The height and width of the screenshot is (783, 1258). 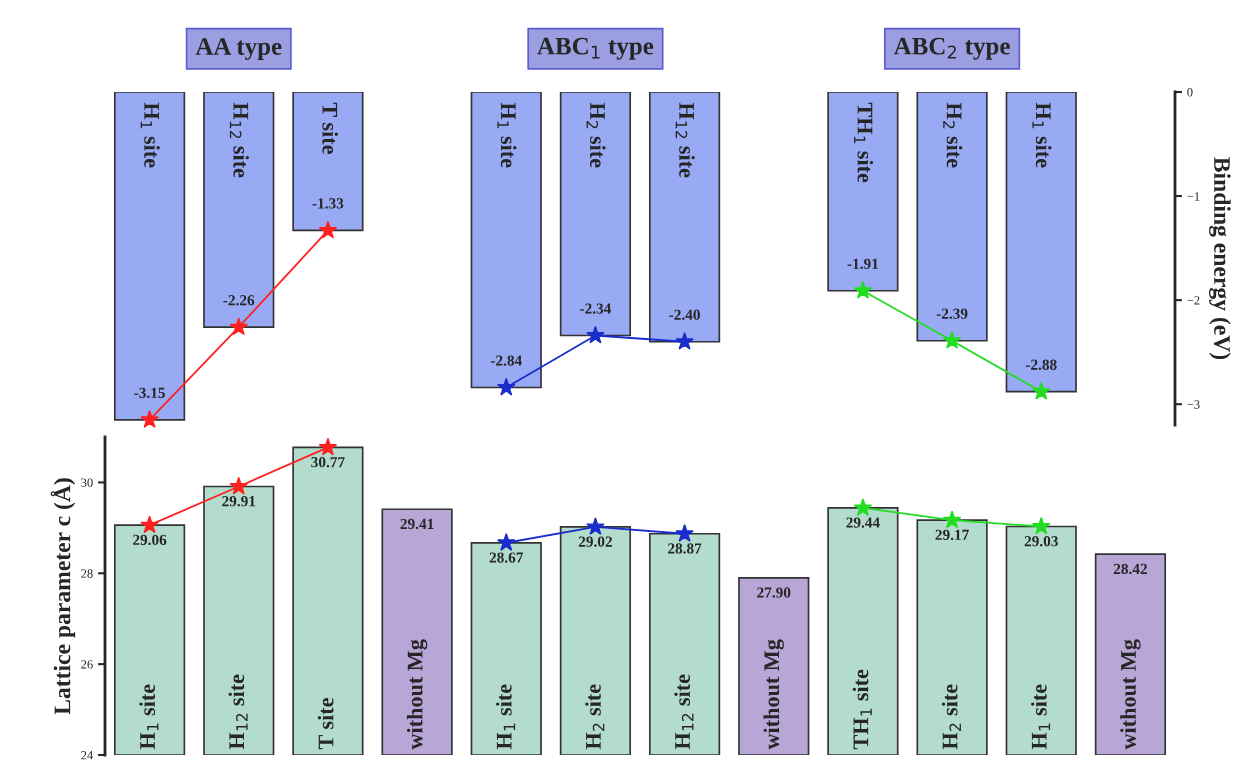 What do you see at coordinates (951, 48) in the screenshot?
I see `text: ABC$_{2}$ type` at bounding box center [951, 48].